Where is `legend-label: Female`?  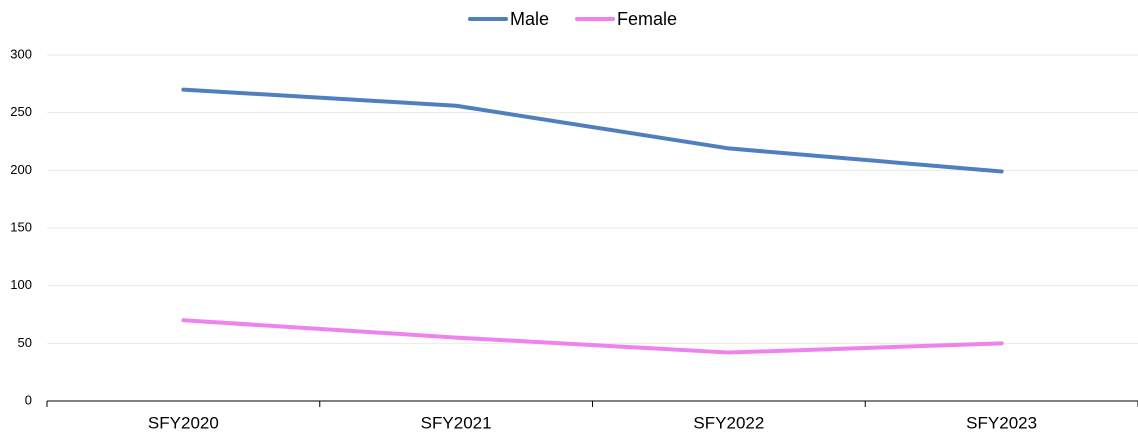 legend-label: Female is located at coordinates (647, 19).